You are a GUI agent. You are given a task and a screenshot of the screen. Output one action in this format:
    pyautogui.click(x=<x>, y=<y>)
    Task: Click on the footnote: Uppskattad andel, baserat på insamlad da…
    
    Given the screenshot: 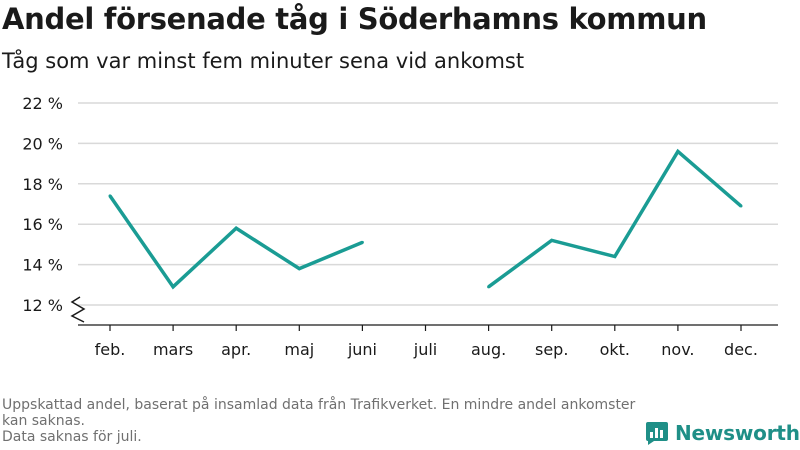 What is the action you would take?
    pyautogui.click(x=322, y=421)
    